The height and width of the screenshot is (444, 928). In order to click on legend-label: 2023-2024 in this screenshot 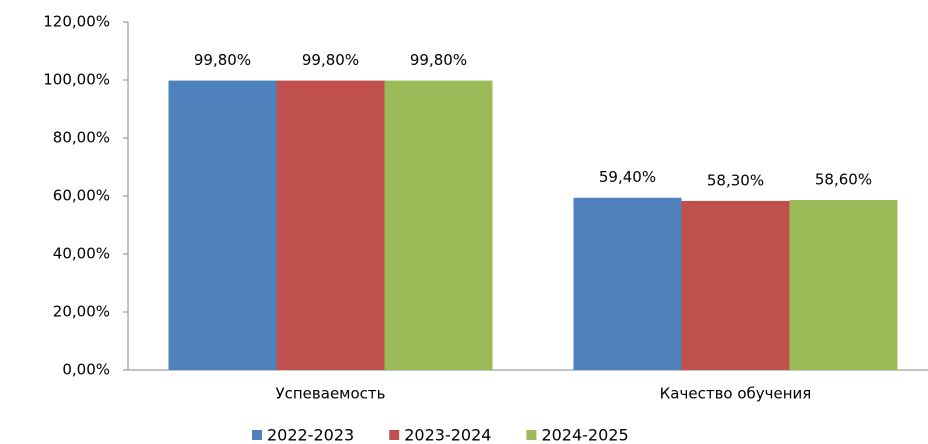, I will do `click(447, 435)`.